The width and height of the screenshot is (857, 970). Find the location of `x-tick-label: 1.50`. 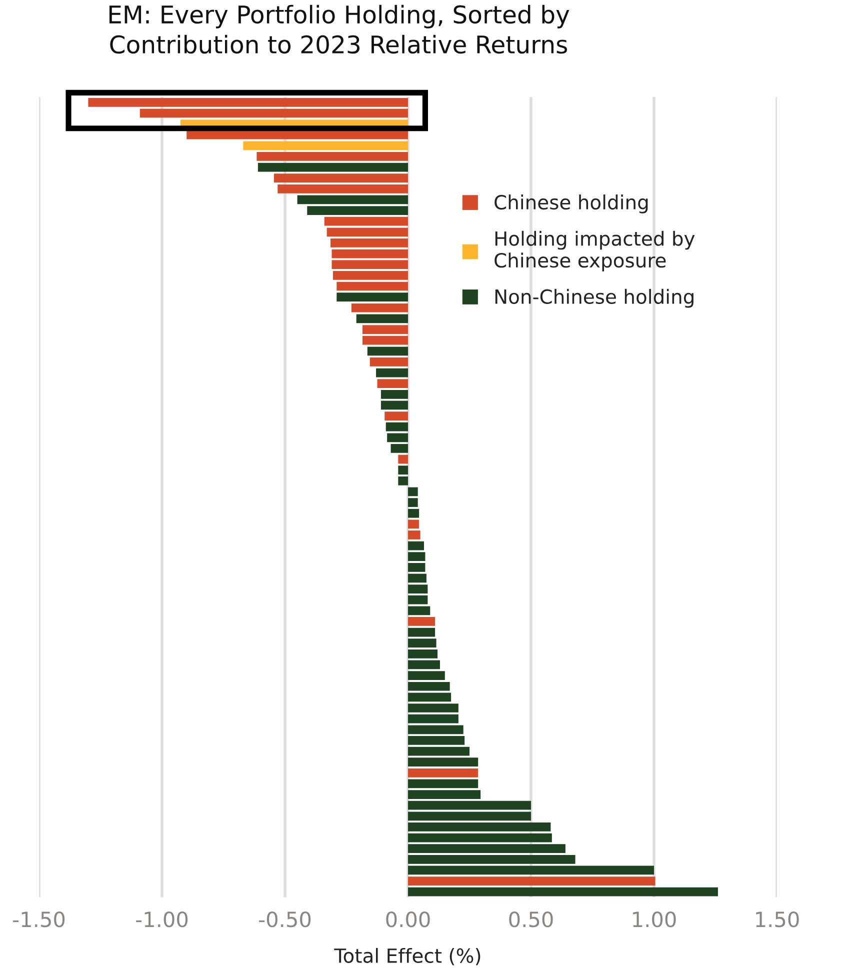

x-tick-label: 1.50 is located at coordinates (777, 920).